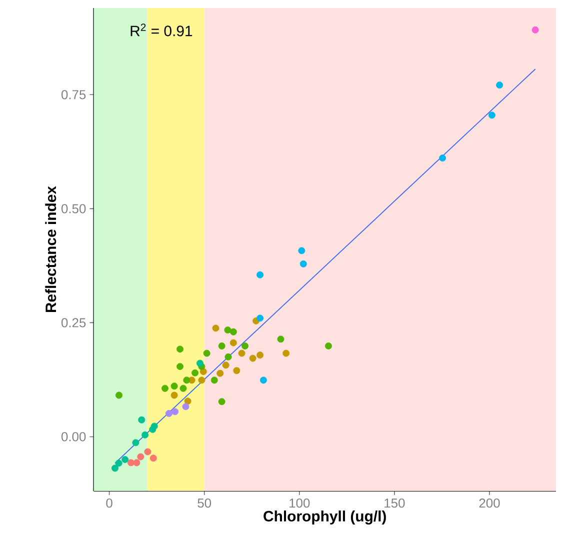 The width and height of the screenshot is (568, 548). Describe the element at coordinates (109, 503) in the screenshot. I see `x-tick-label: 0` at that location.